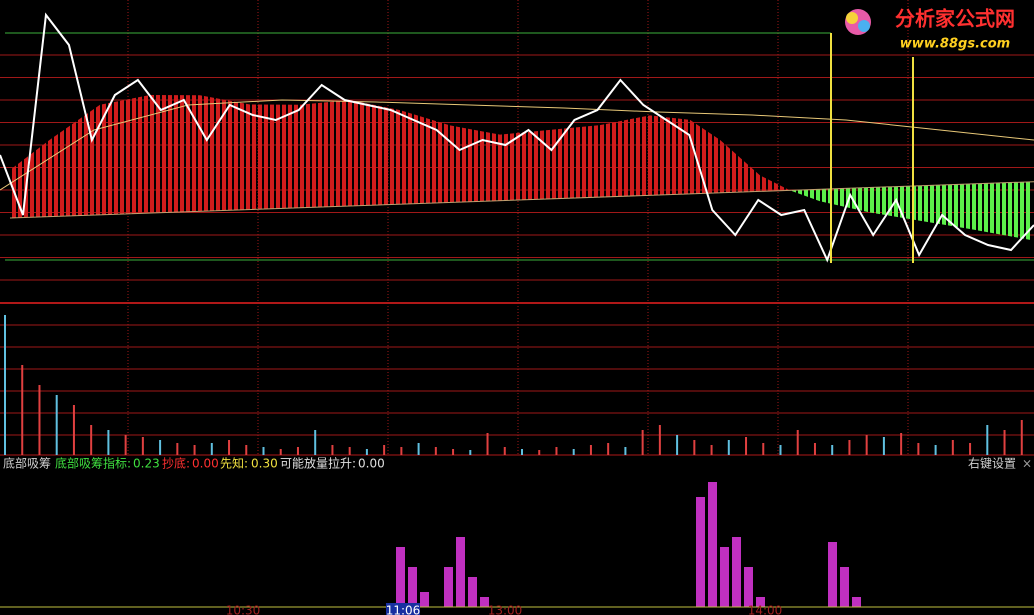 The width and height of the screenshot is (1034, 615). Describe the element at coordinates (243, 609) in the screenshot. I see `time-label: 10:30` at that location.